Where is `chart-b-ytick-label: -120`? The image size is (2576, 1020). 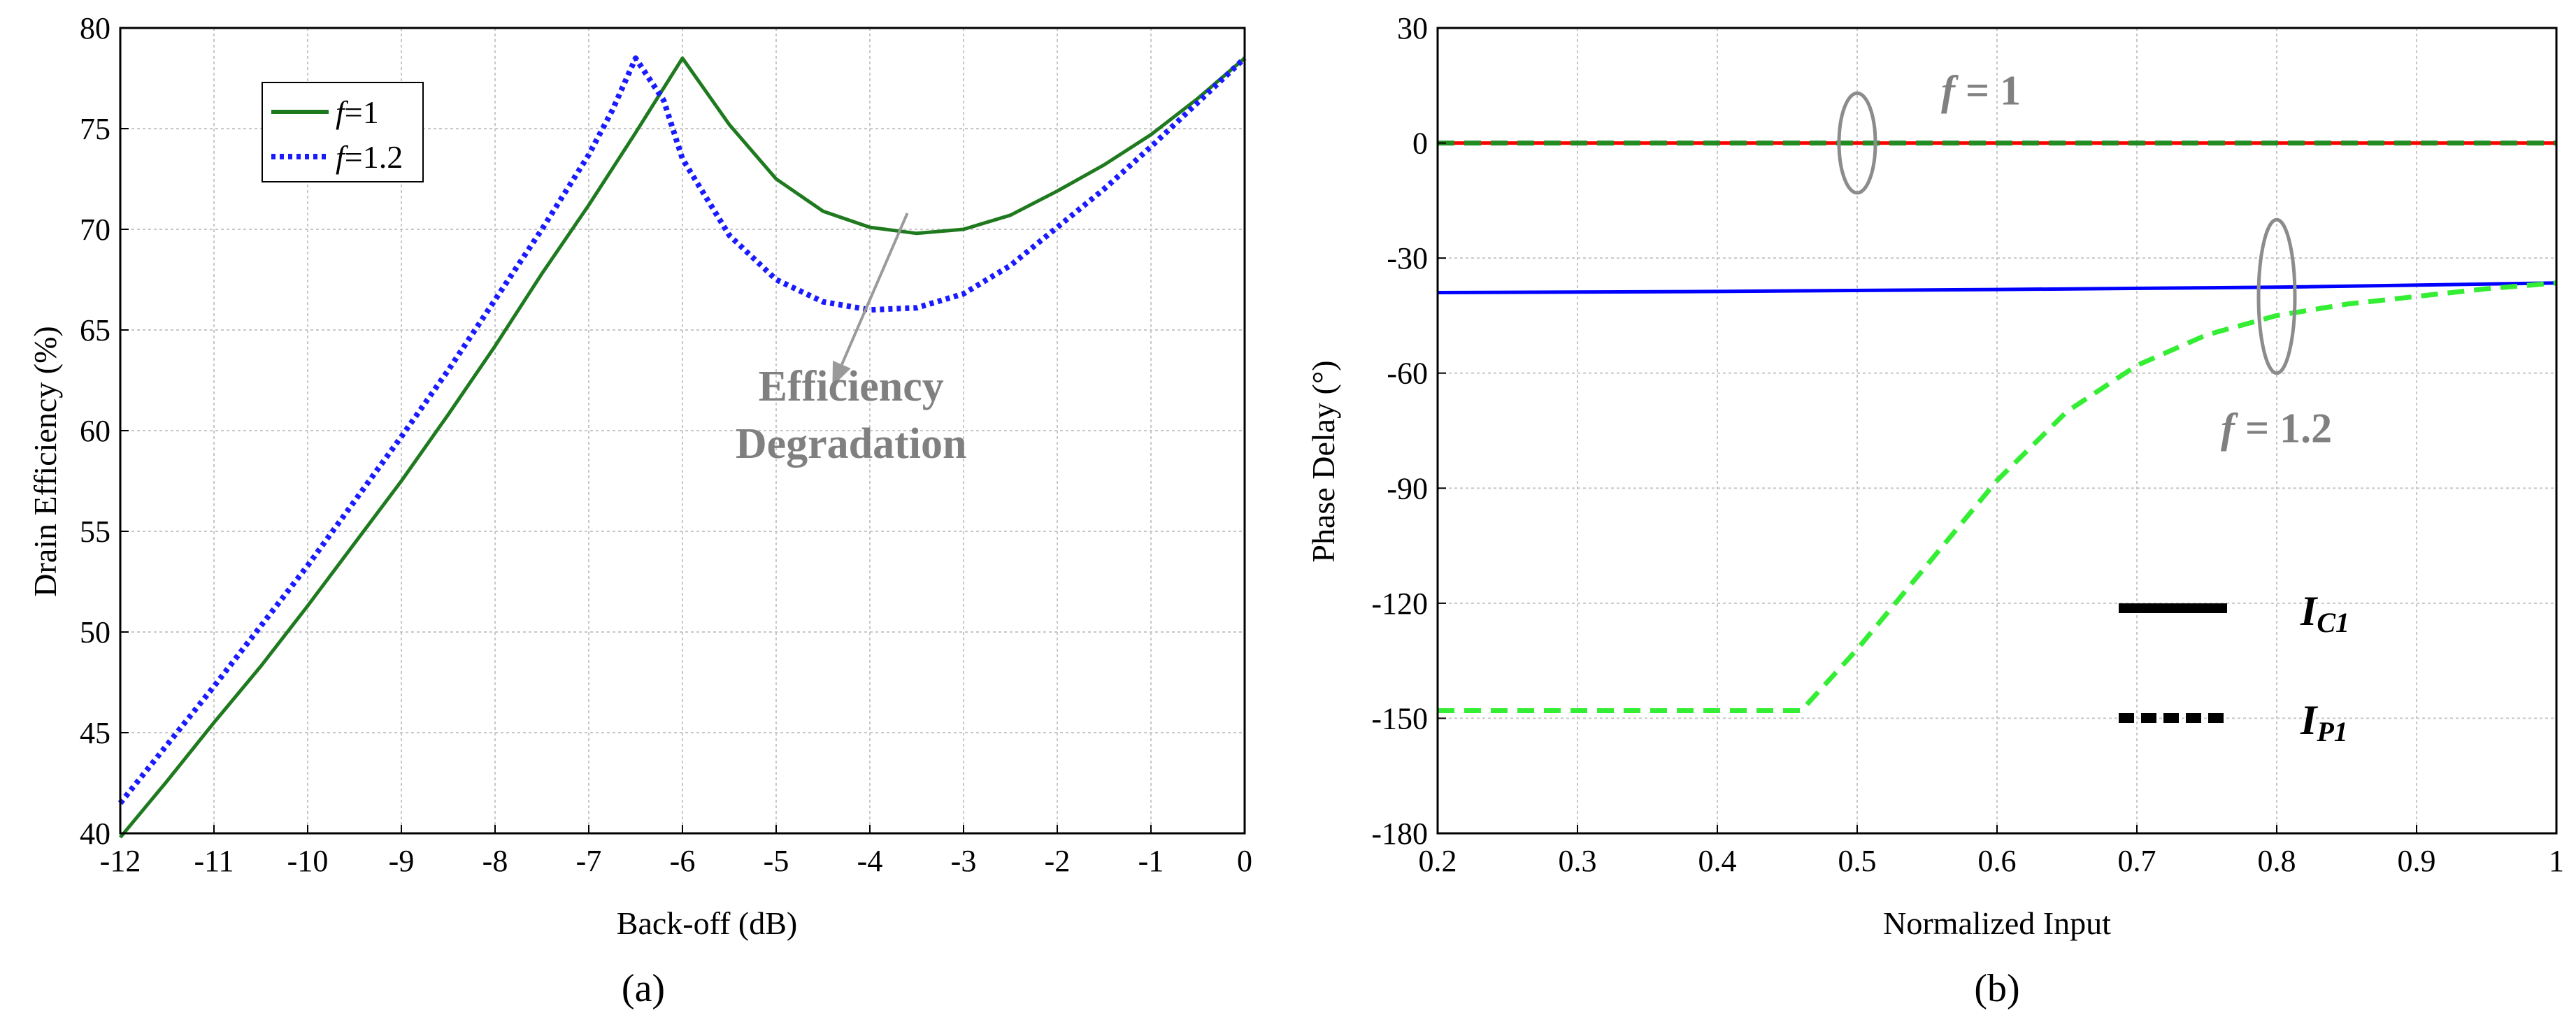 chart-b-ytick-label: -120 is located at coordinates (1399, 604).